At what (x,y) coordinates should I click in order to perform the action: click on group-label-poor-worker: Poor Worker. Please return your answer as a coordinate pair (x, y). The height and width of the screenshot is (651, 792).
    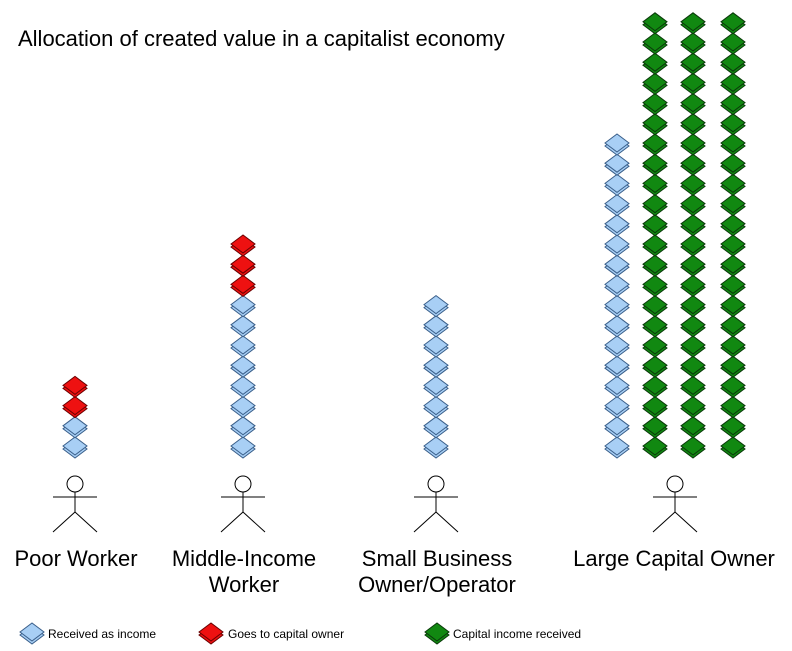
    Looking at the image, I should click on (76, 558).